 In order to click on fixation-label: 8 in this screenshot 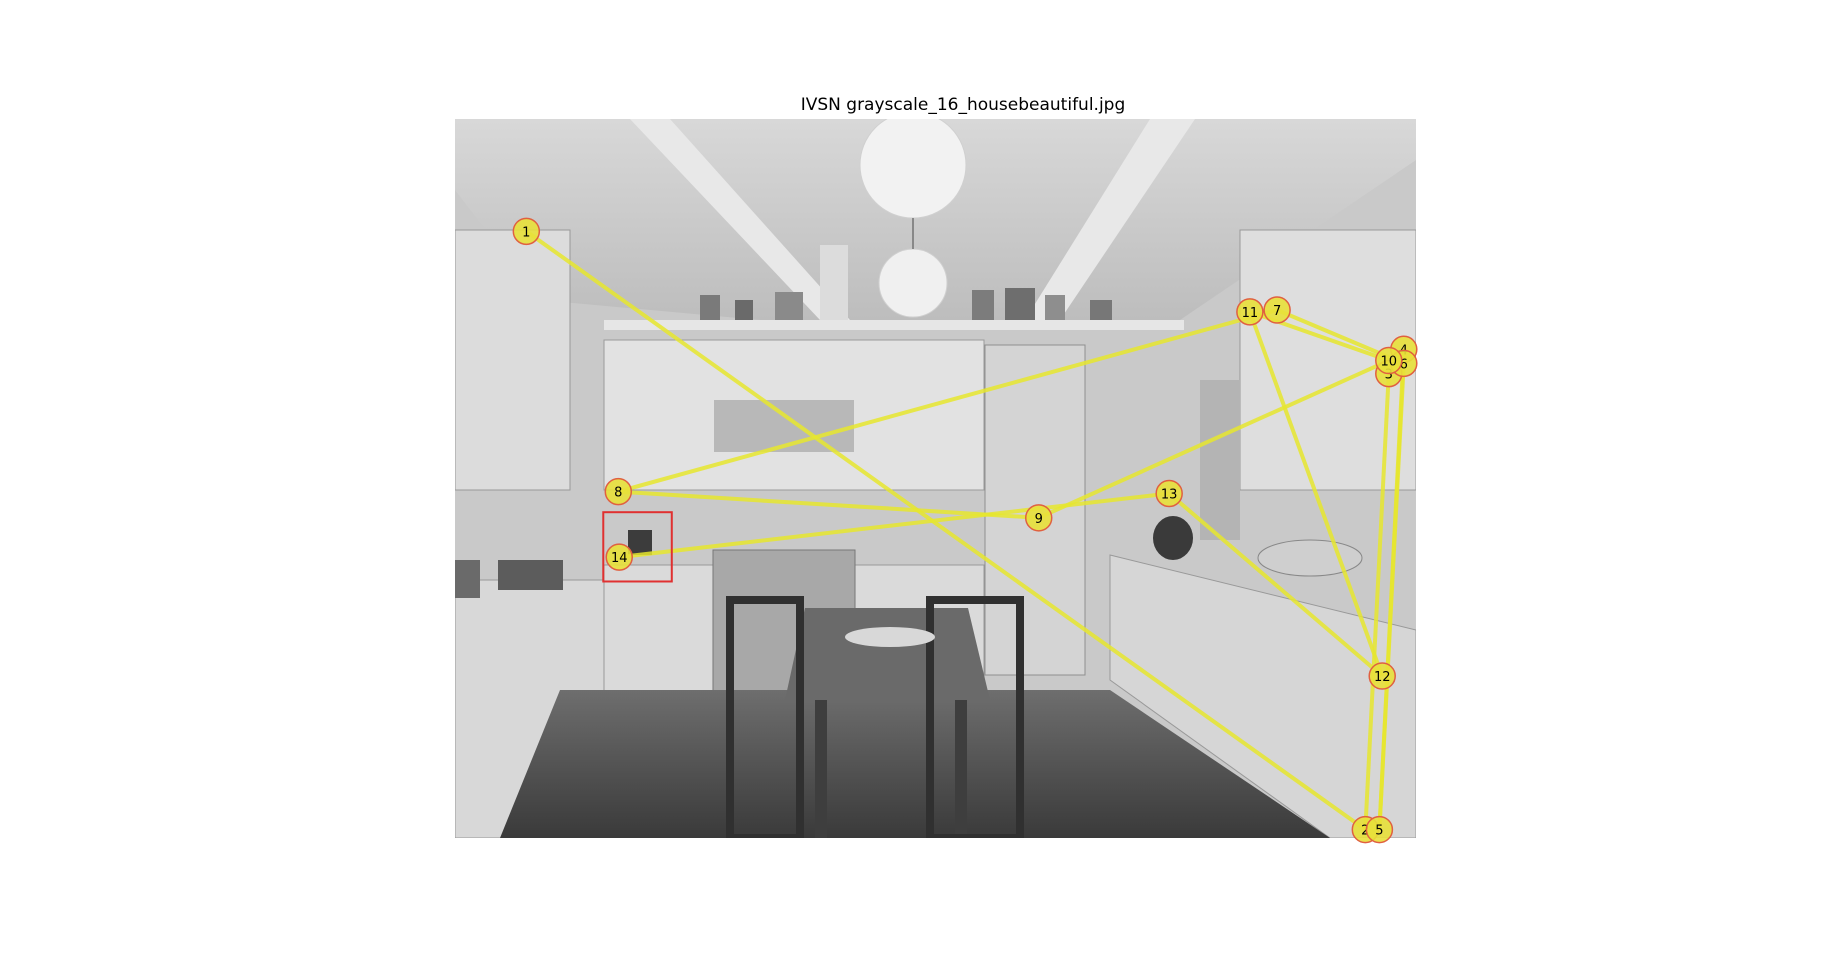, I will do `click(618, 493)`.